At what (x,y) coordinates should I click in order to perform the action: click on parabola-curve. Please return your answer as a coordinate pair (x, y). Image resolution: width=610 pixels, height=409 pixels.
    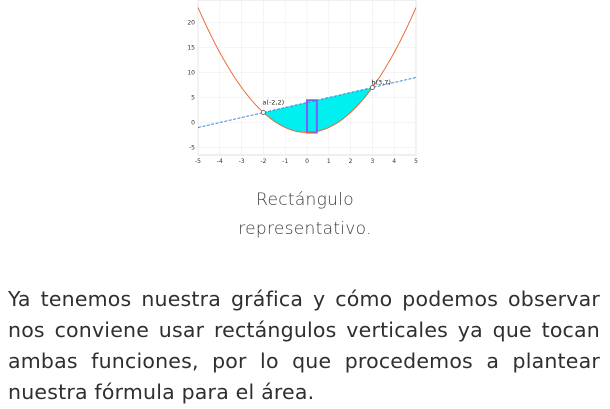
    Looking at the image, I should click on (307, 70).